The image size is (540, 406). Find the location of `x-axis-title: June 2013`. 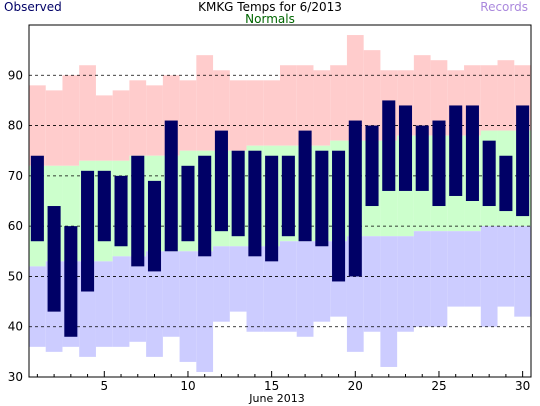

x-axis-title: June 2013 is located at coordinates (276, 398).